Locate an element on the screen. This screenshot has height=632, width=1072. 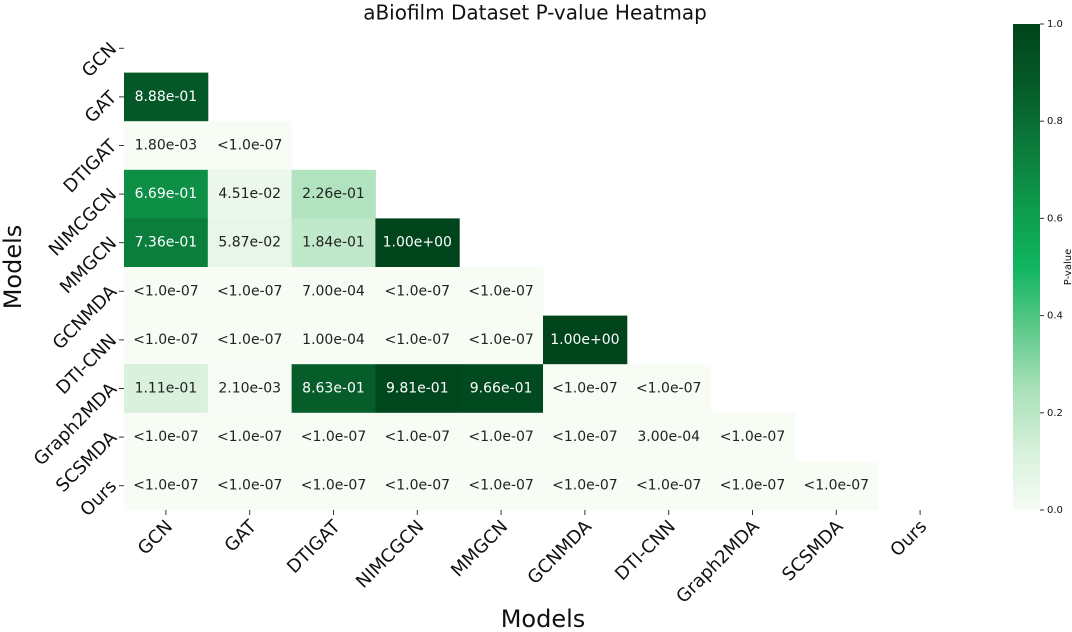
x-tick-label: DTIGAT is located at coordinates (314, 547).